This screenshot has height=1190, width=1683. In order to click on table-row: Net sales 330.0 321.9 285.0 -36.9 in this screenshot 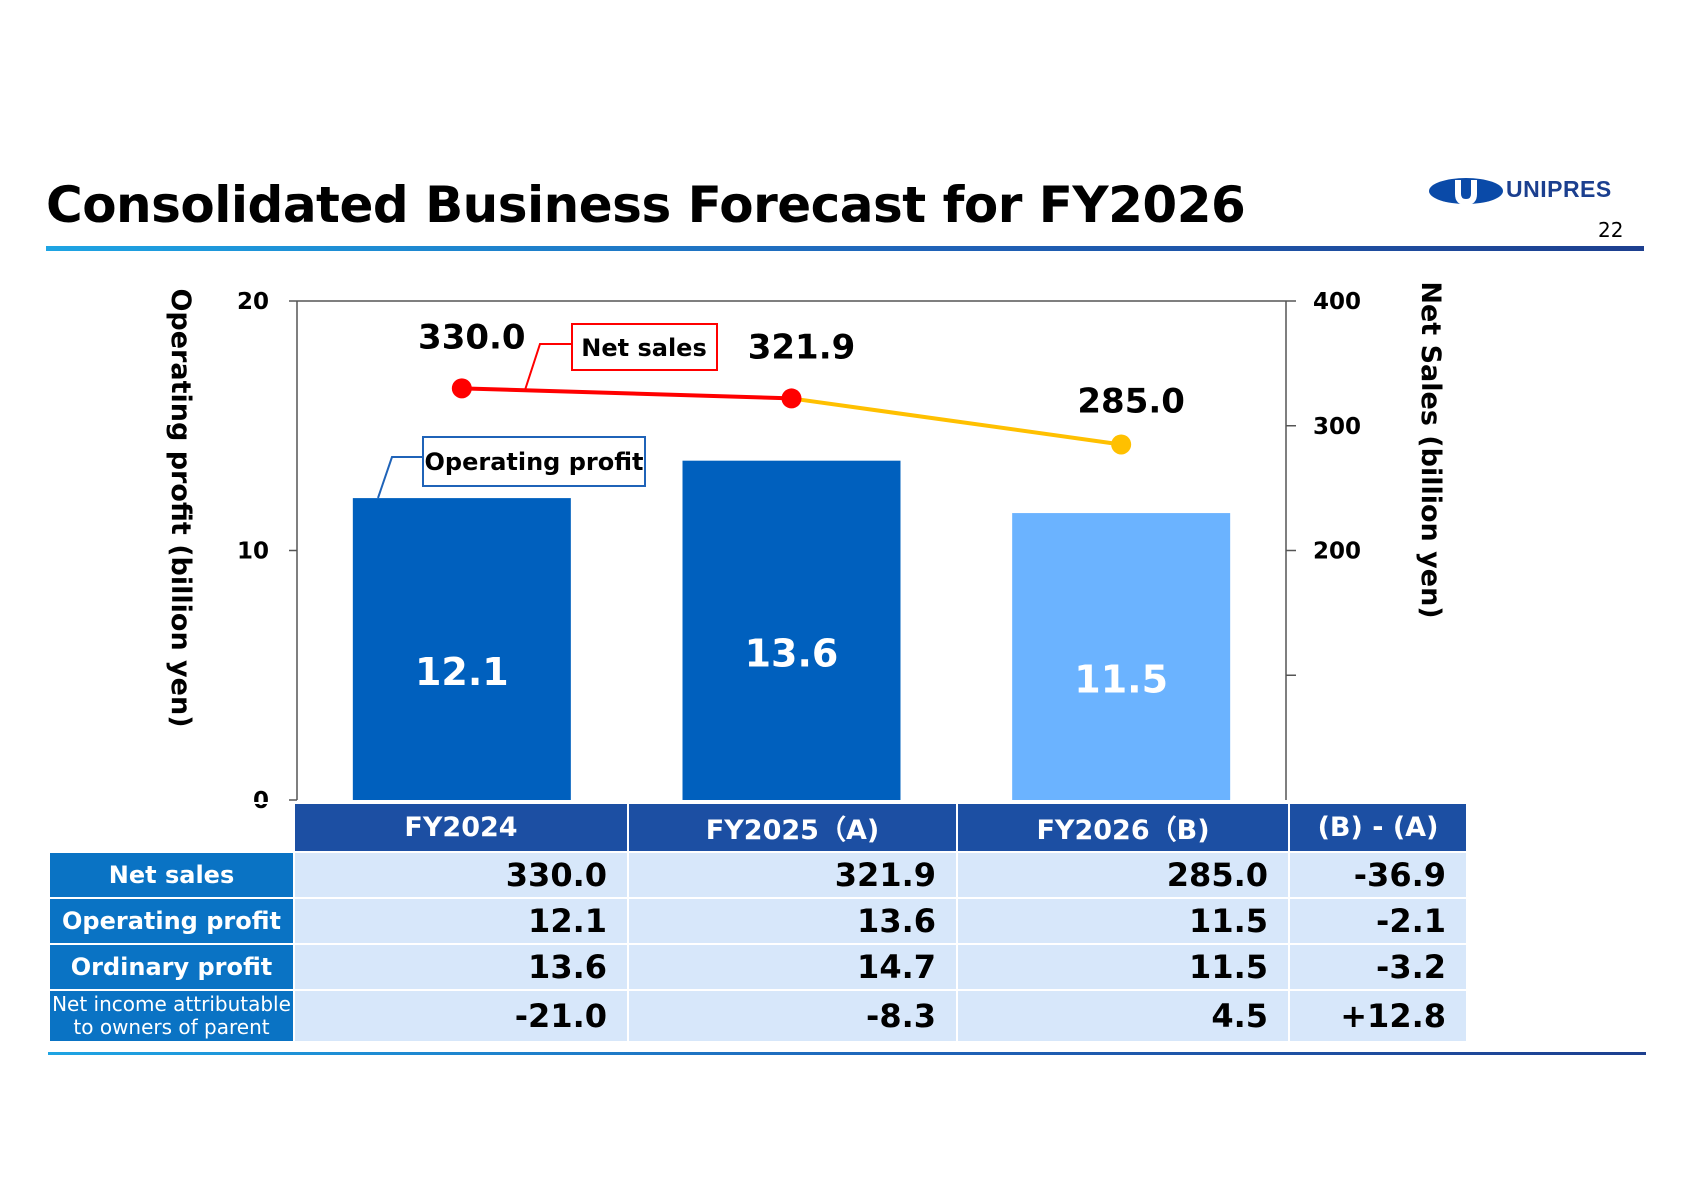, I will do `click(758, 875)`.